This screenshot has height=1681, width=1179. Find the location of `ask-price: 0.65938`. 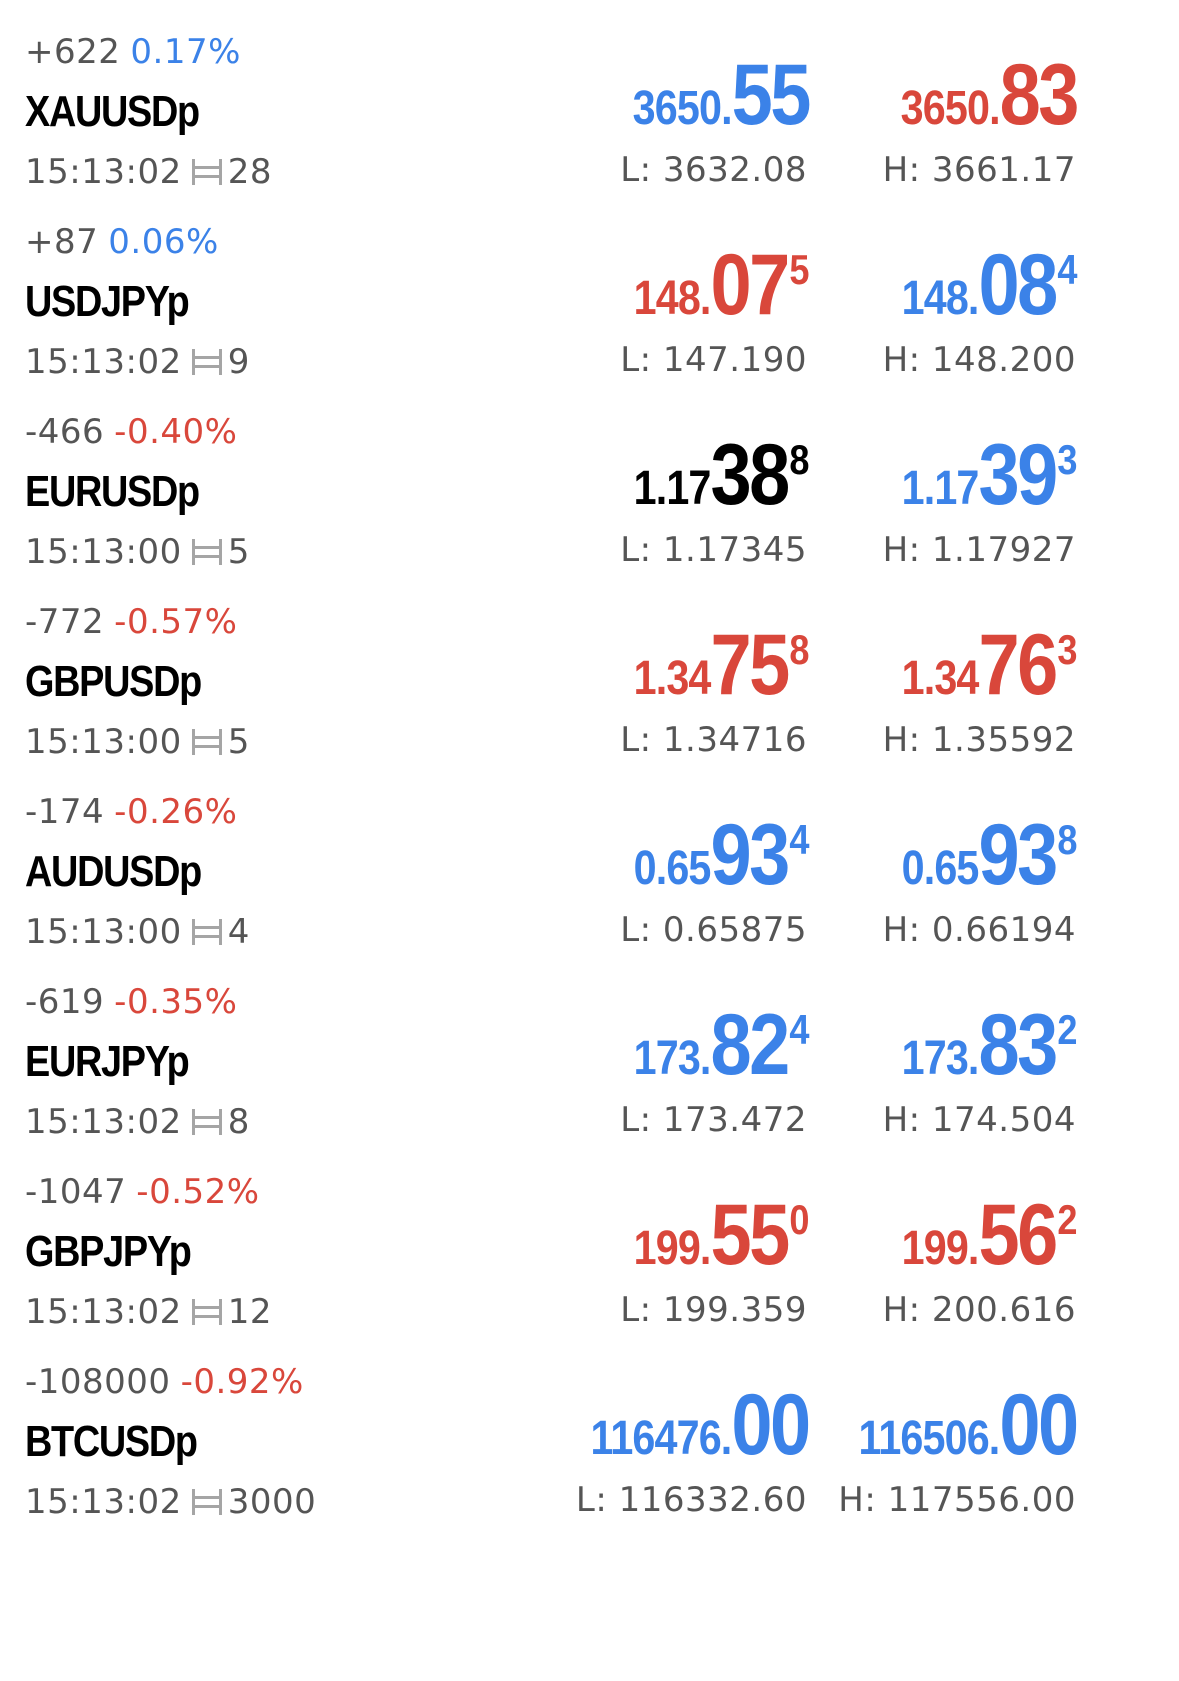

ask-price: 0.65938 is located at coordinates (975, 855).